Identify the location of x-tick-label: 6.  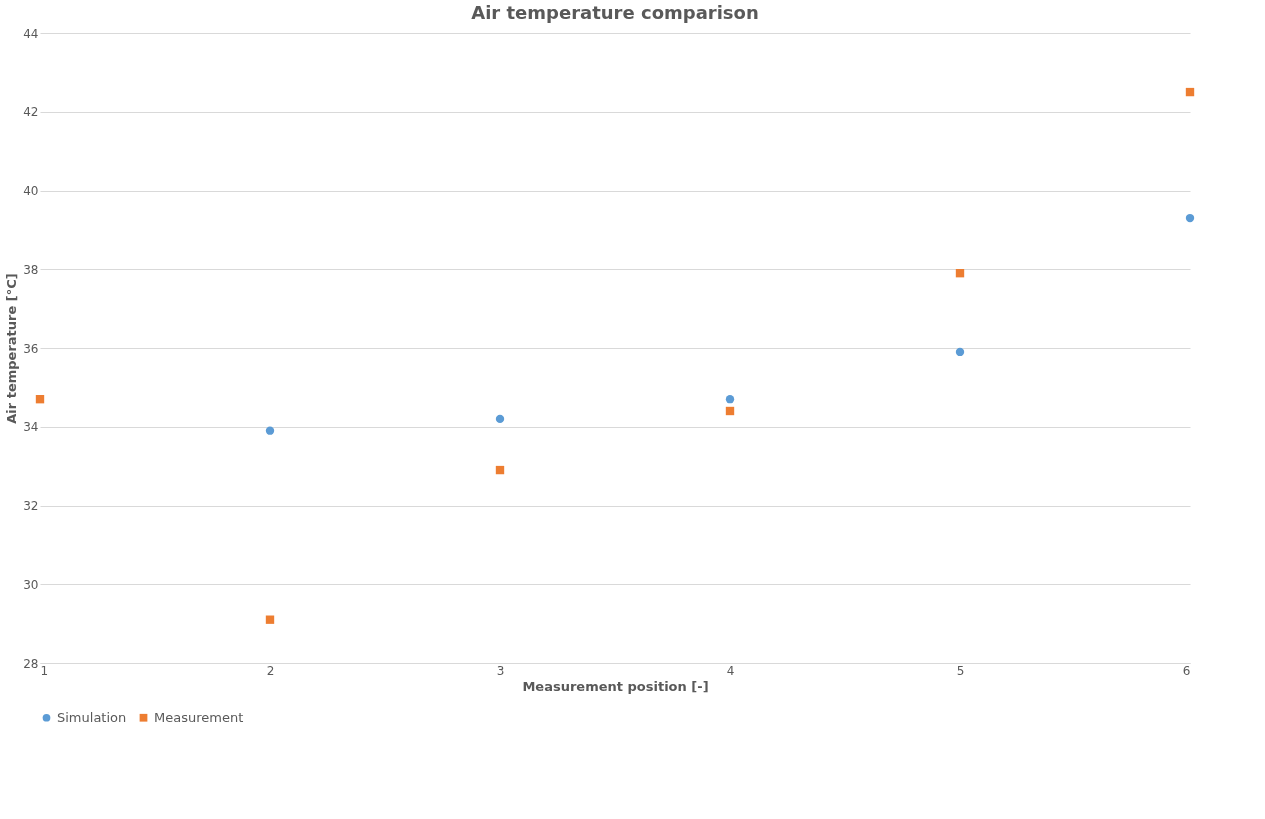
(1186, 670).